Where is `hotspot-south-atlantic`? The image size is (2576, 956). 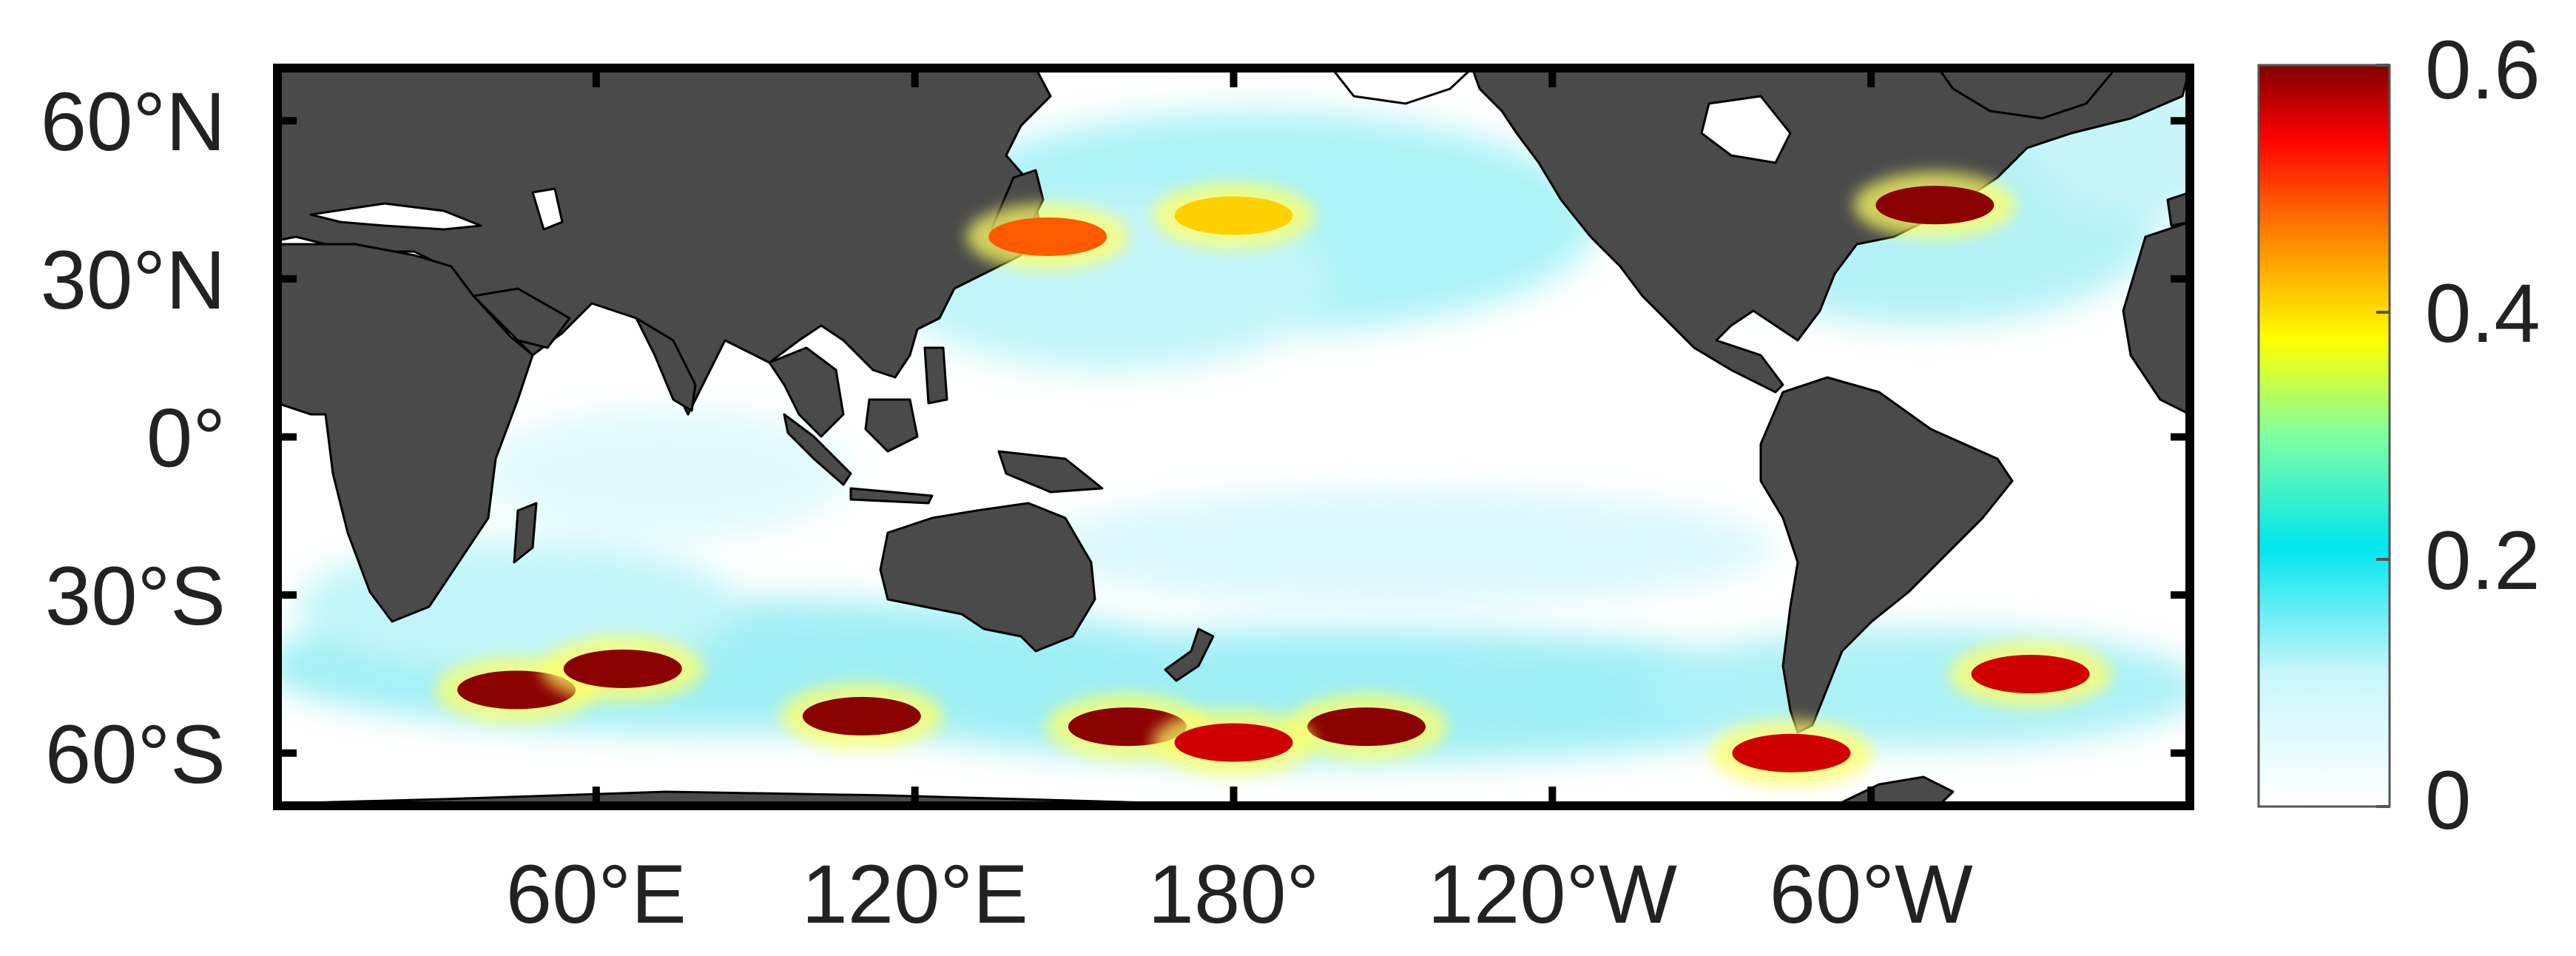 hotspot-south-atlantic is located at coordinates (2030, 673).